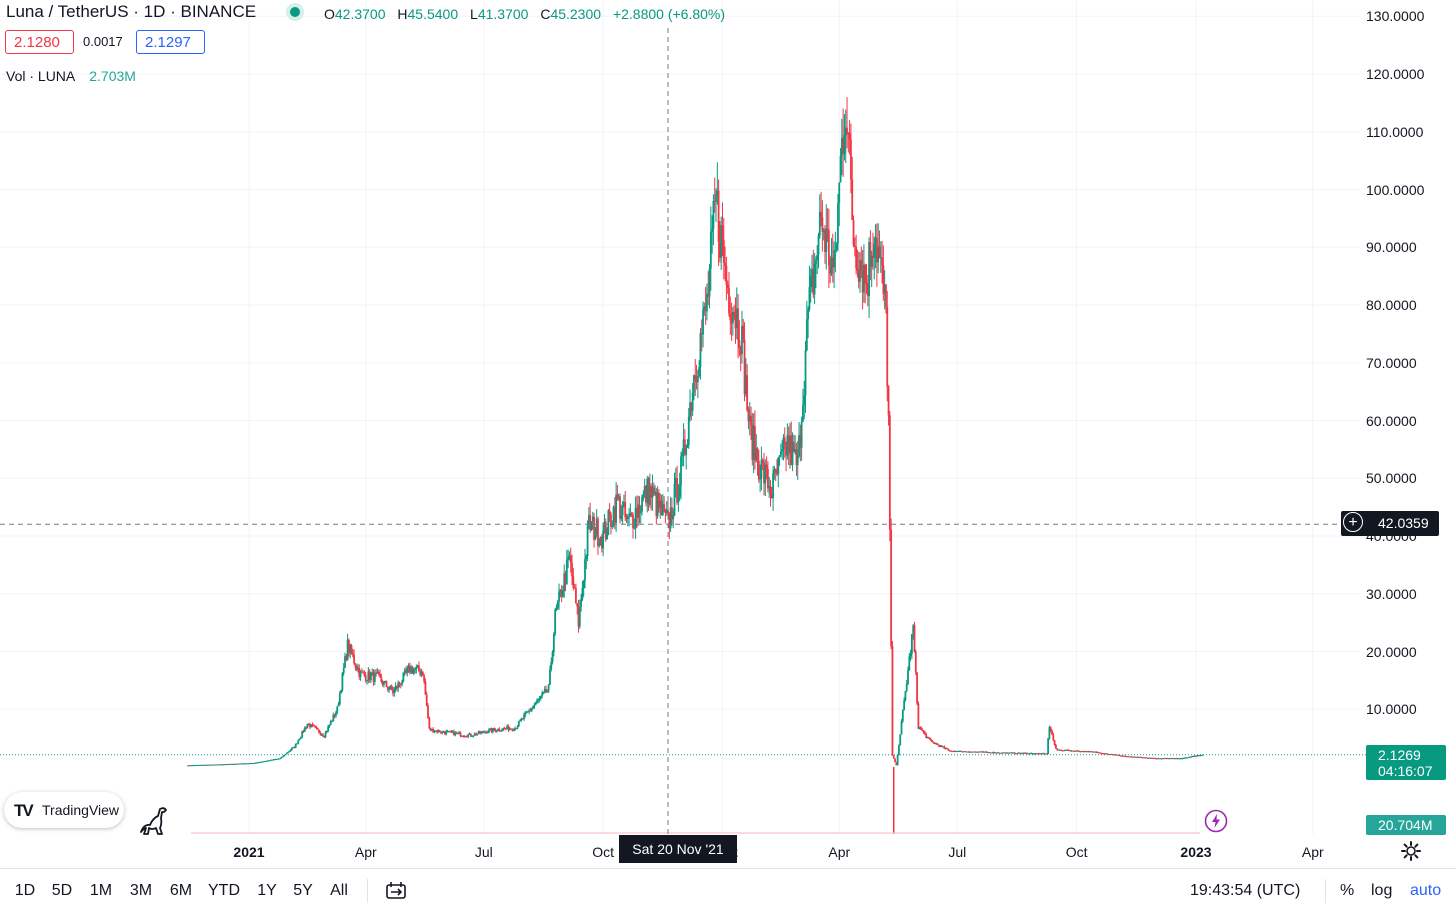 The width and height of the screenshot is (1456, 913). What do you see at coordinates (141, 890) in the screenshot?
I see `range-3m-button: 3M` at bounding box center [141, 890].